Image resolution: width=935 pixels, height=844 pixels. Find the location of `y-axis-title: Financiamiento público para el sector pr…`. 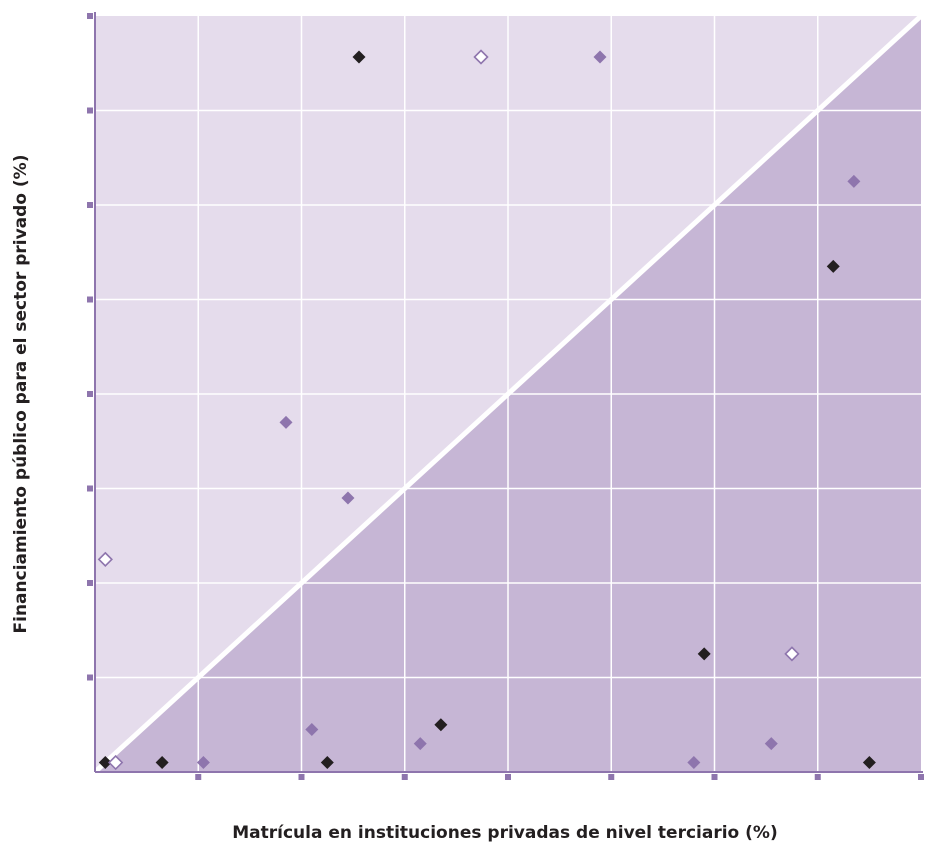

y-axis-title: Financiamiento público para el sector pr… is located at coordinates (21, 394).